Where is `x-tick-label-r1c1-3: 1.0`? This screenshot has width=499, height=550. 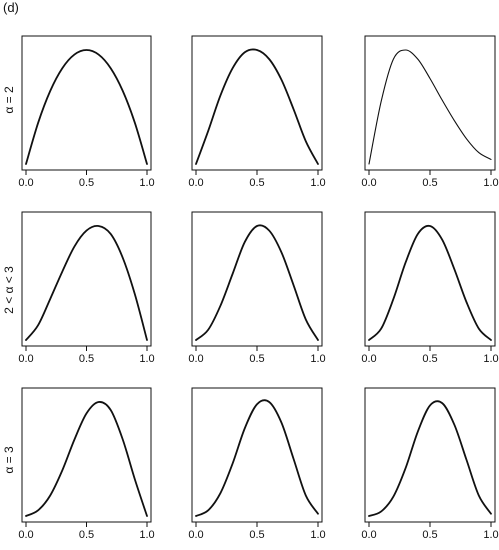
x-tick-label-r1c1-3: 1.0 is located at coordinates (146, 183).